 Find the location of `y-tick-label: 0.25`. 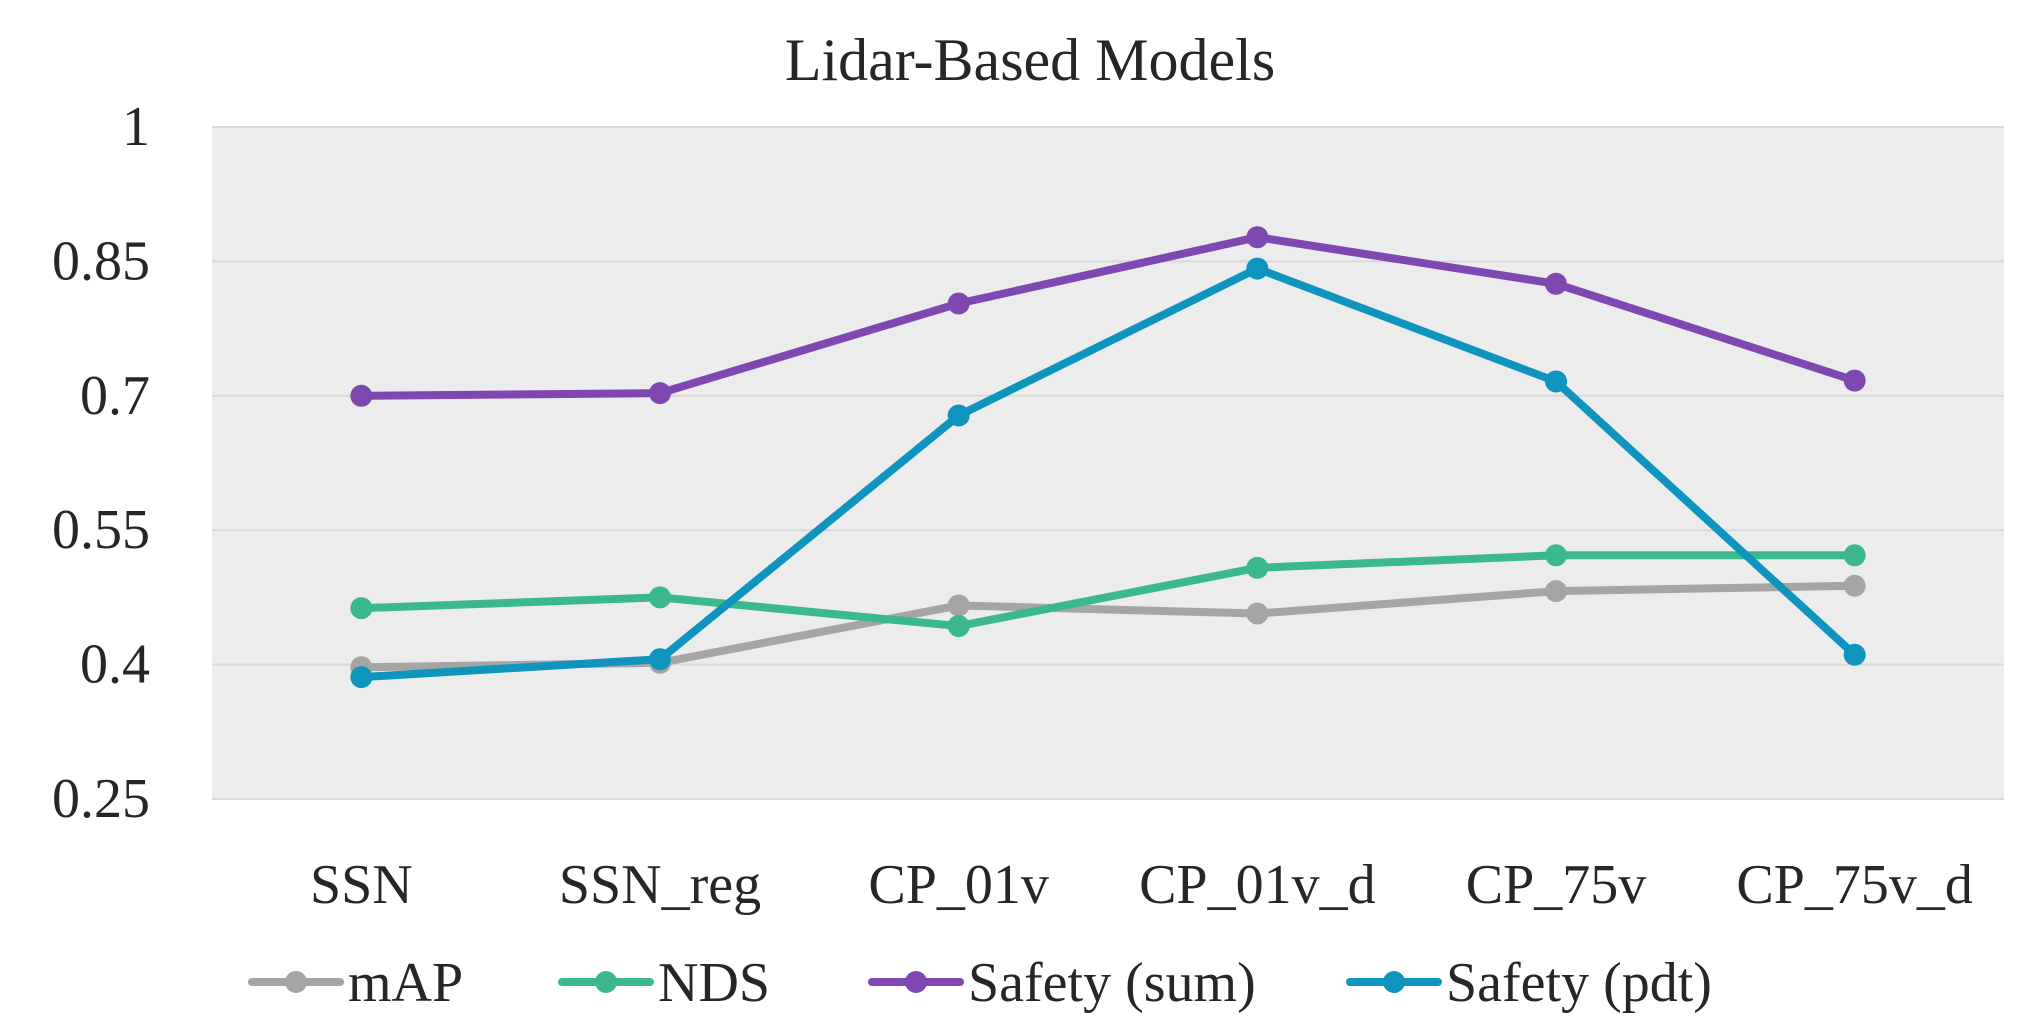

y-tick-label: 0.25 is located at coordinates (101, 799).